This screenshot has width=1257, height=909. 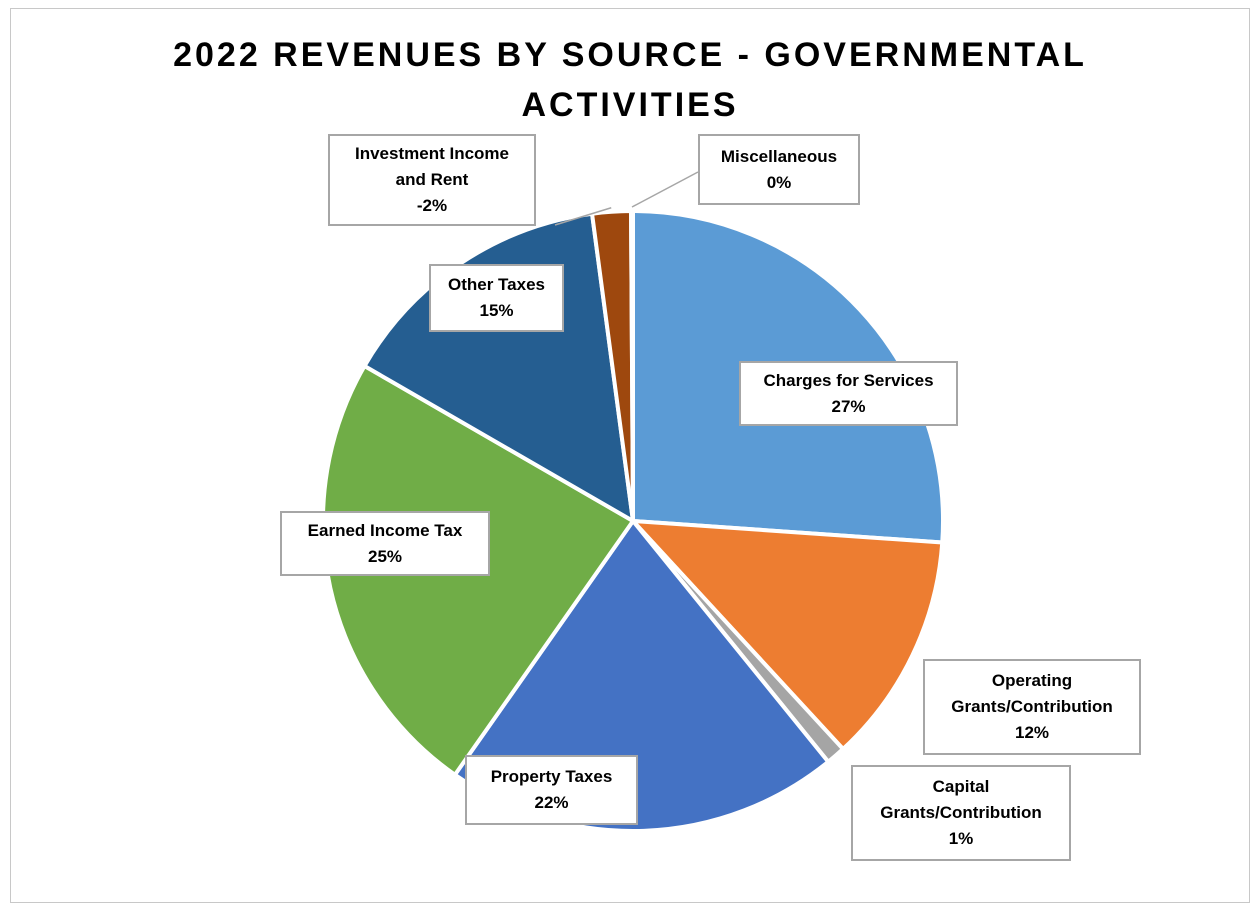 I want to click on pie-slice-miscellaneous, so click(x=632, y=365).